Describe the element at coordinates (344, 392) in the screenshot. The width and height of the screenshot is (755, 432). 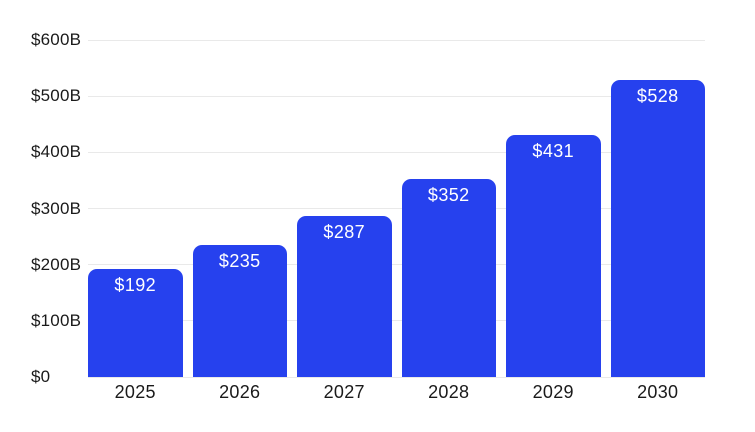
I see `x-tick-label: 2027` at that location.